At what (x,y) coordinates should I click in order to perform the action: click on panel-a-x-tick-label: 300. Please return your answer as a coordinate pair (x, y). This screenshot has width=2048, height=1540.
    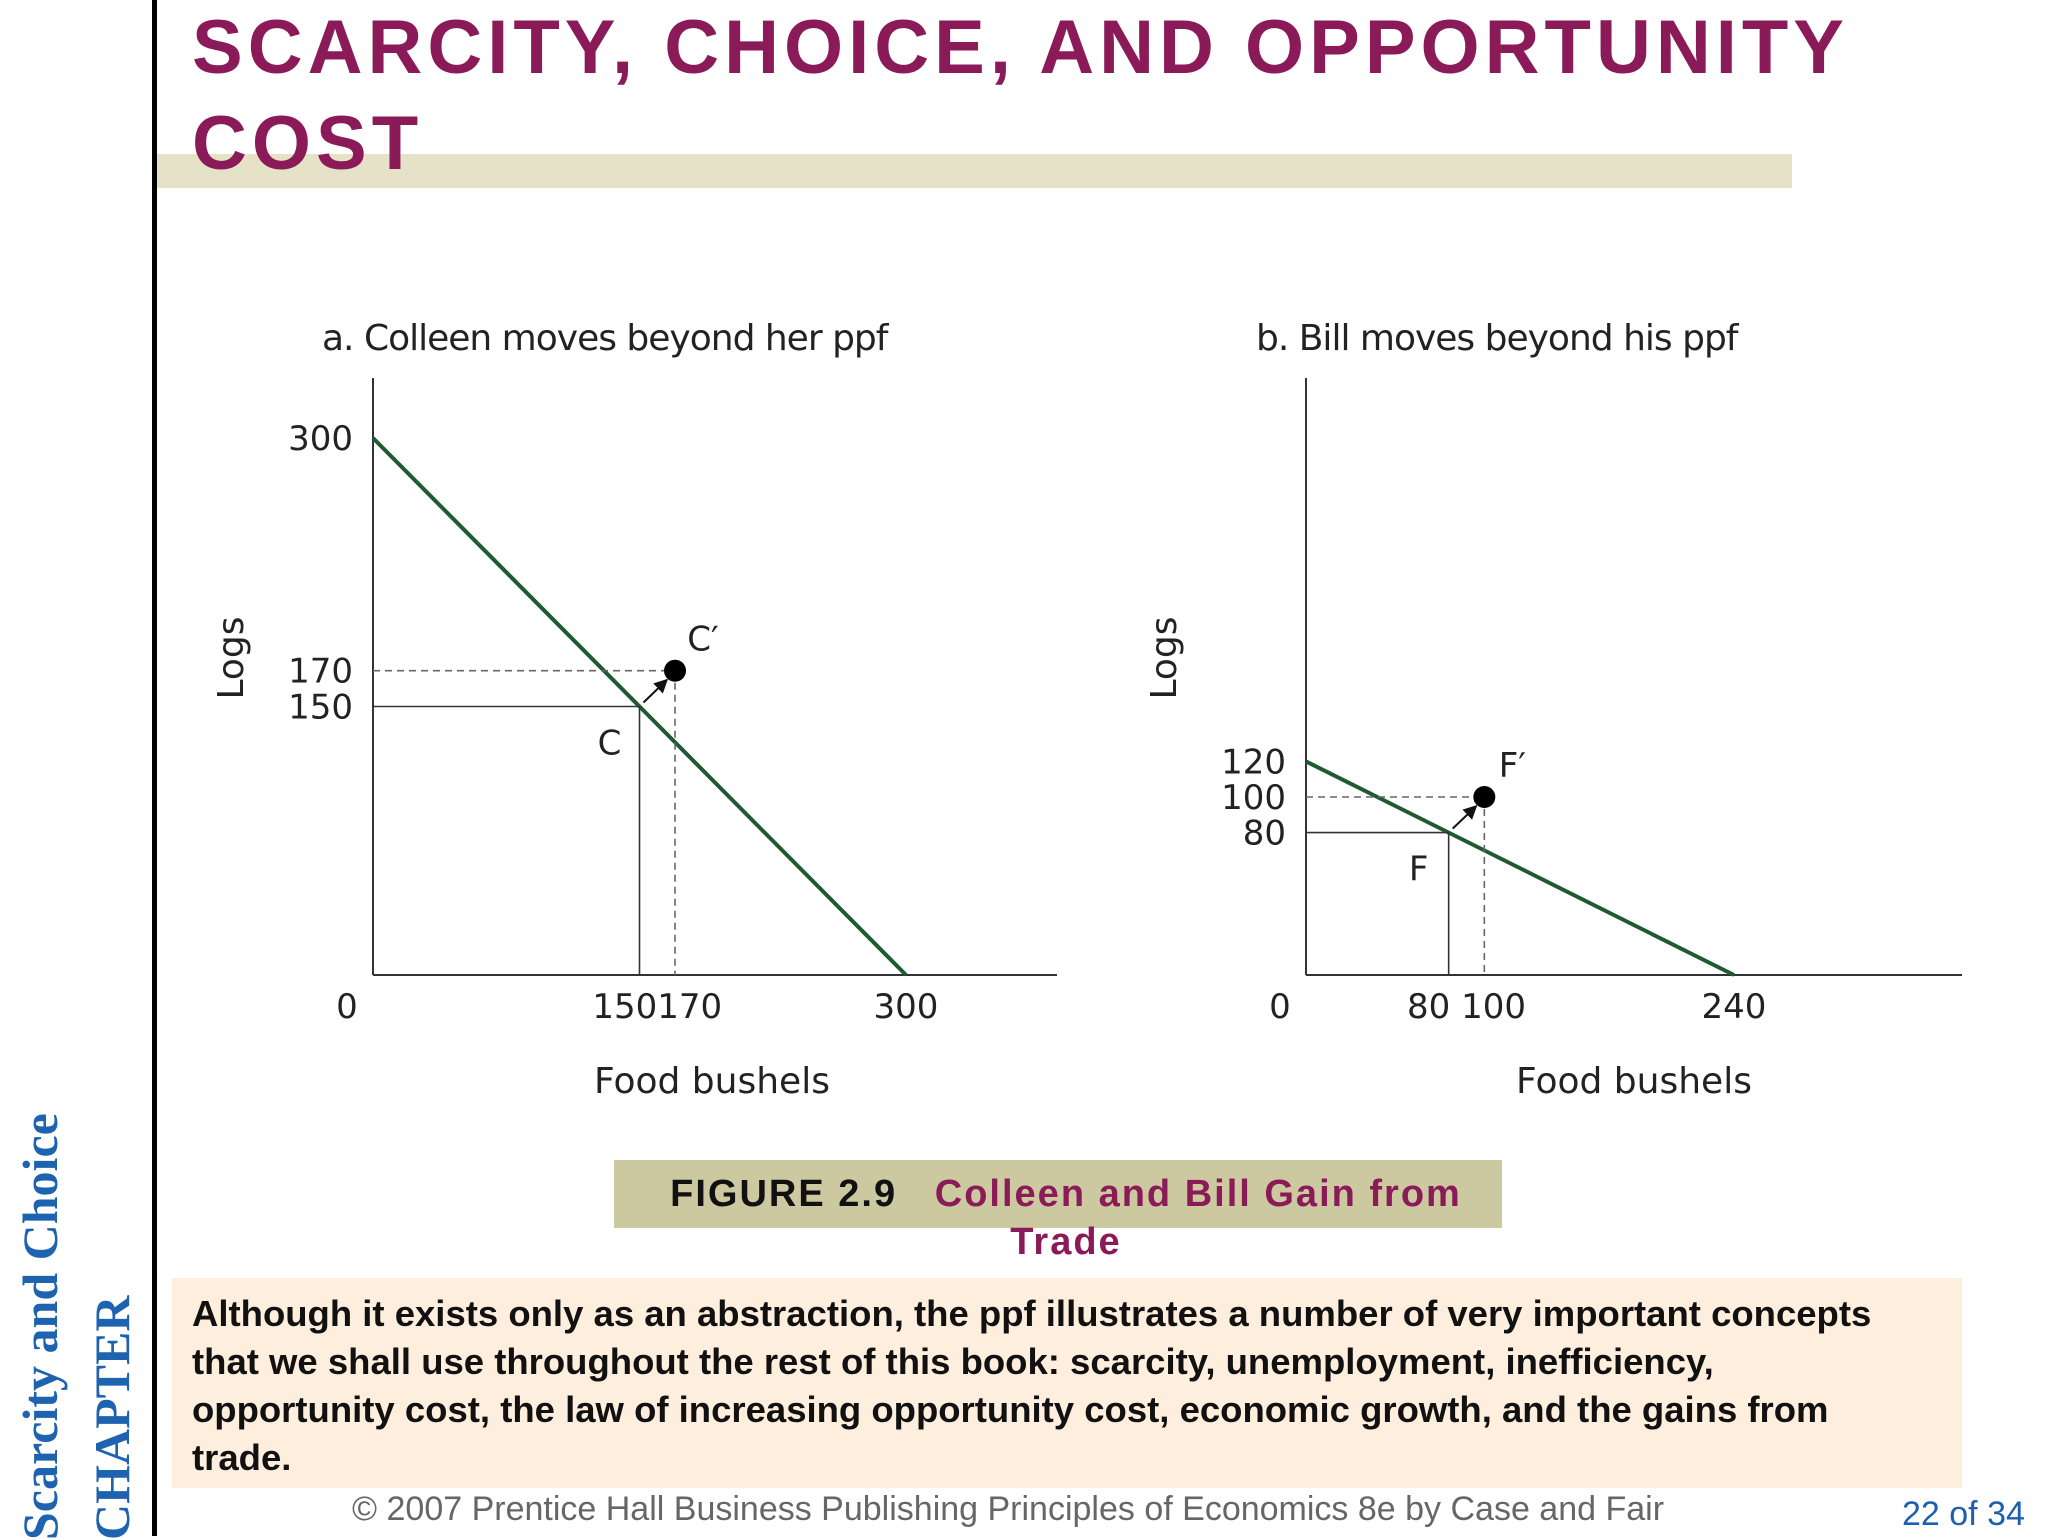
    Looking at the image, I should click on (906, 1007).